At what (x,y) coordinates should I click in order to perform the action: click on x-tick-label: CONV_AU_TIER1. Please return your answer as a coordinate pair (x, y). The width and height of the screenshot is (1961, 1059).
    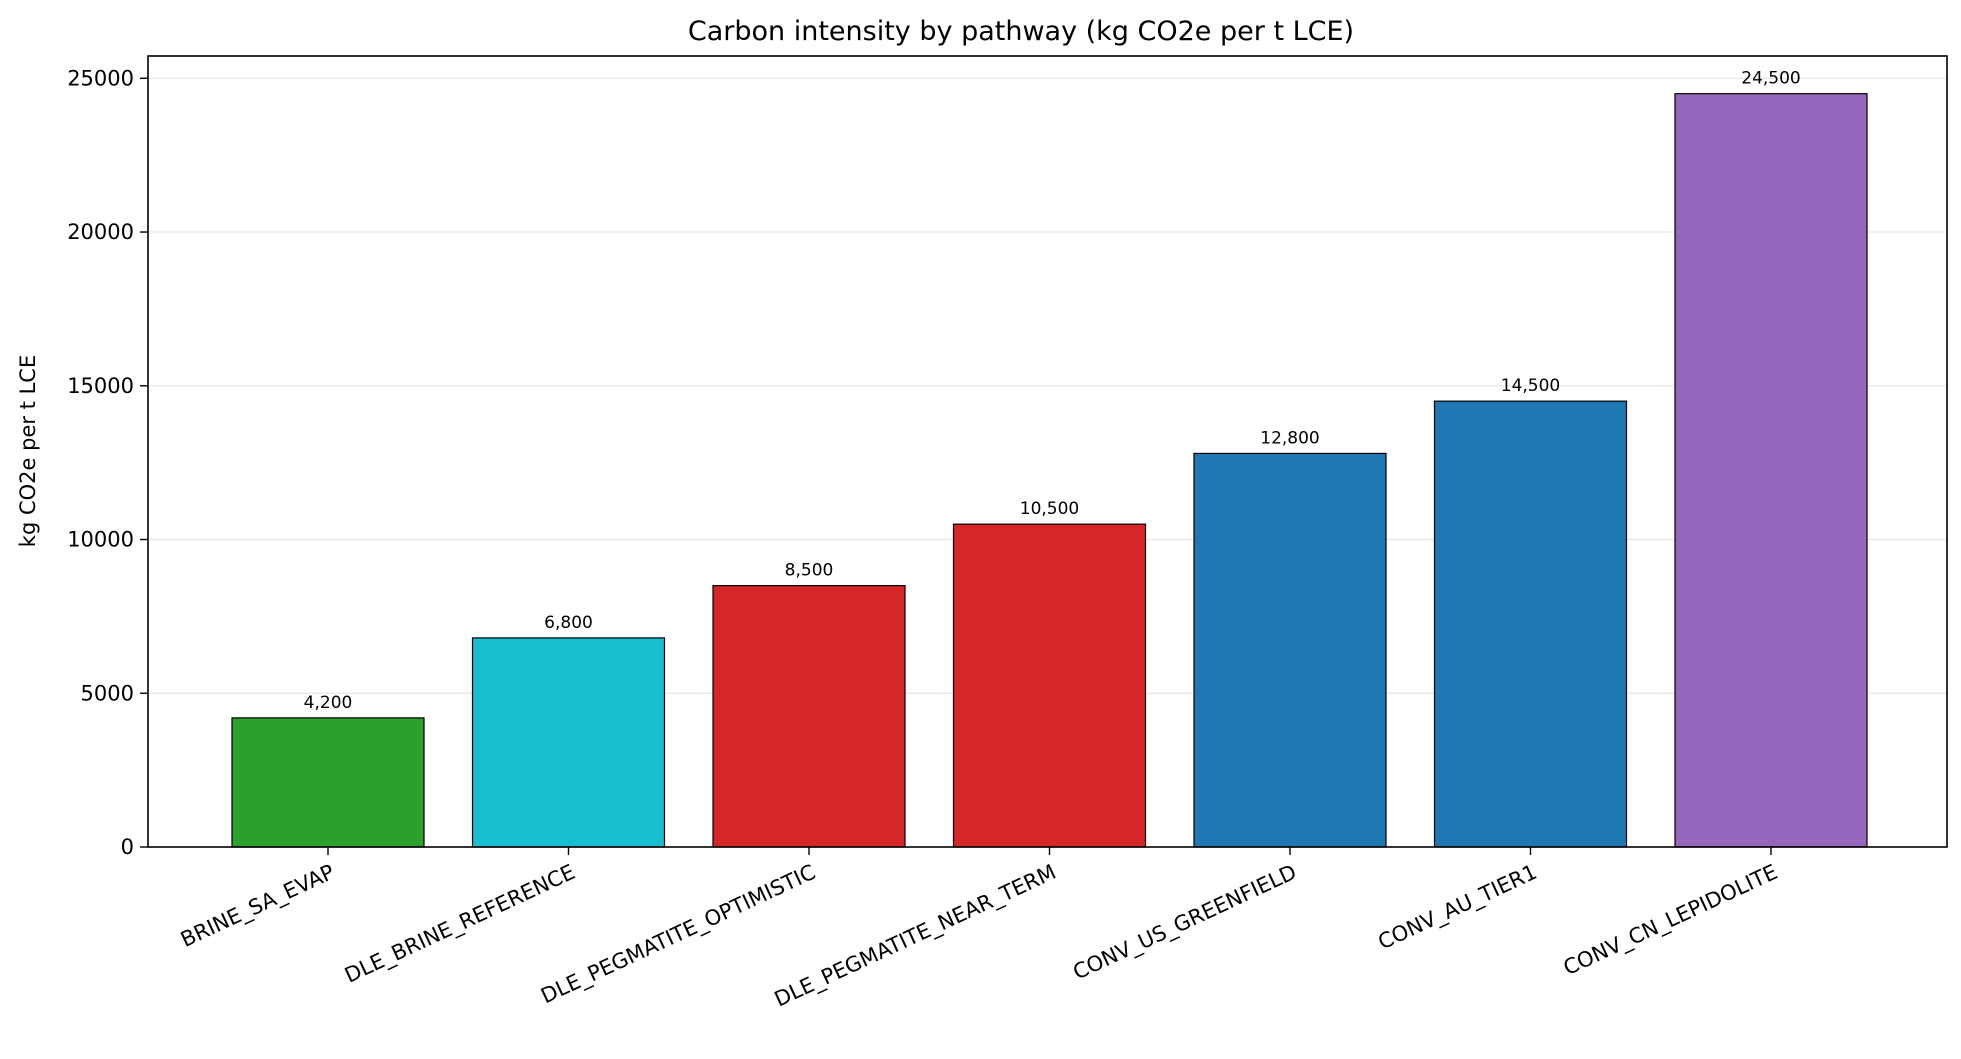
    Looking at the image, I should click on (1457, 907).